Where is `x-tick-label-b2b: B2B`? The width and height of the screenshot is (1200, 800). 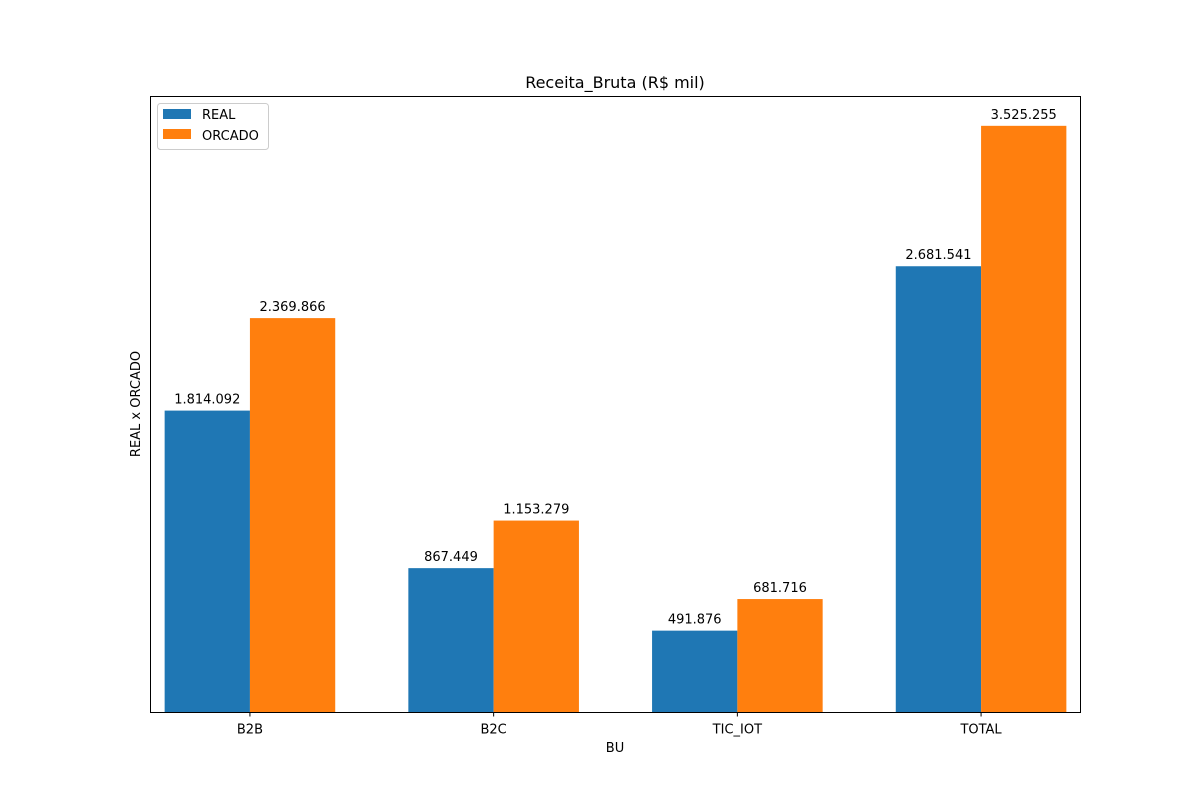
x-tick-label-b2b: B2B is located at coordinates (250, 730).